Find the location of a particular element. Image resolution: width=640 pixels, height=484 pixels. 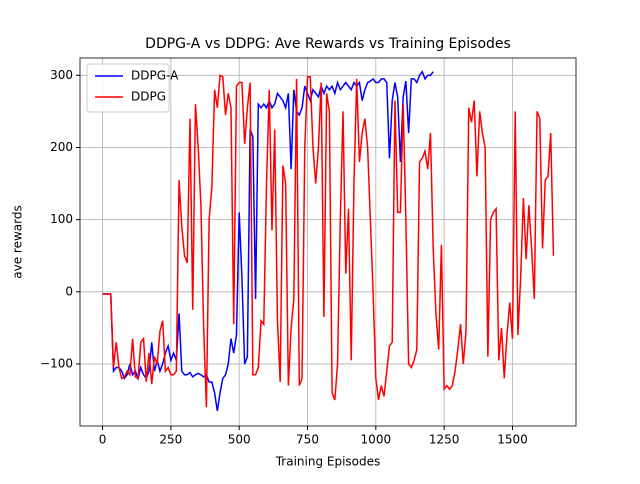

y-tick-label: 200 is located at coordinates (61, 147).